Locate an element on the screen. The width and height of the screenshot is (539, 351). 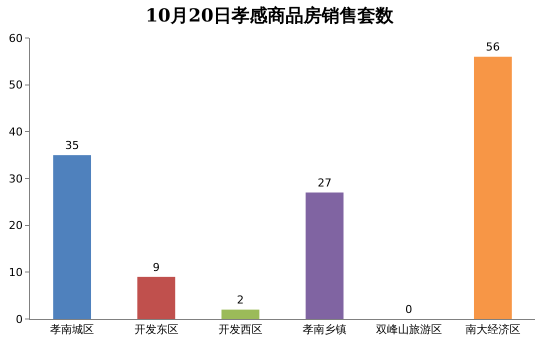
x-tick-label: 南大经济区 is located at coordinates (492, 329).